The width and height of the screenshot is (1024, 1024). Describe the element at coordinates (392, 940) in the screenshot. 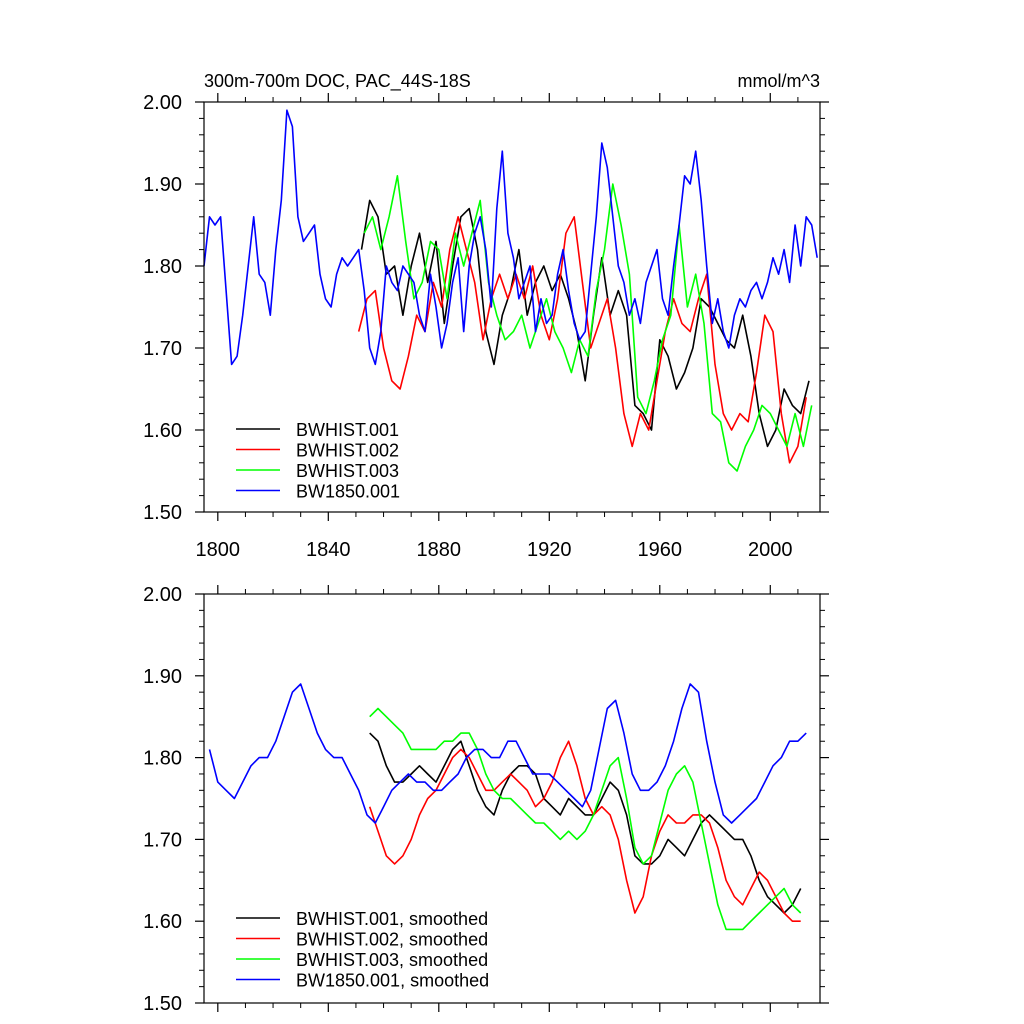

I see `legend-label-bottom-2: BWHIST.002, smoothed` at that location.